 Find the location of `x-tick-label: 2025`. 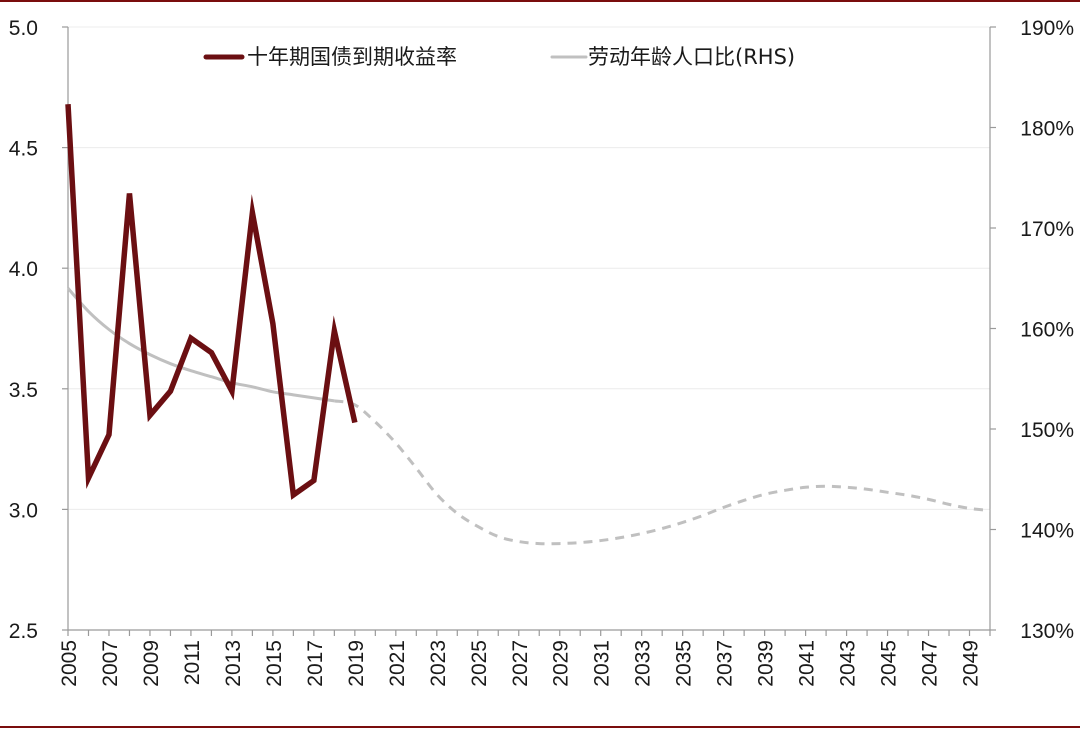

x-tick-label: 2025 is located at coordinates (479, 663).